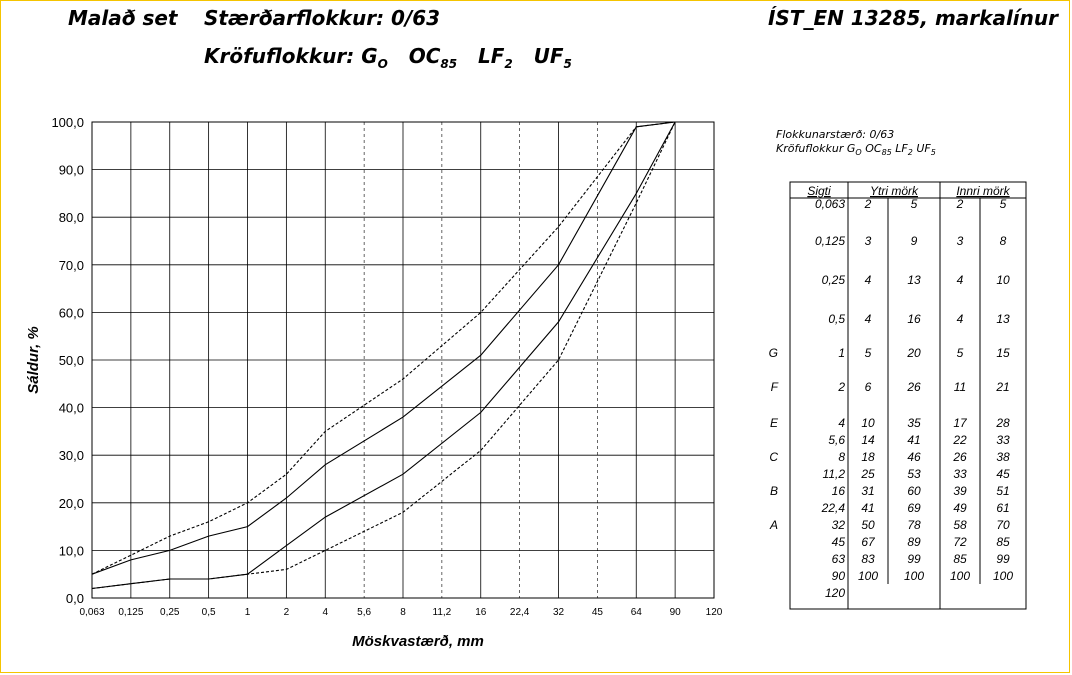 The height and width of the screenshot is (675, 1072). Describe the element at coordinates (91, 612) in the screenshot. I see `x-tick-label: 0,063` at that location.